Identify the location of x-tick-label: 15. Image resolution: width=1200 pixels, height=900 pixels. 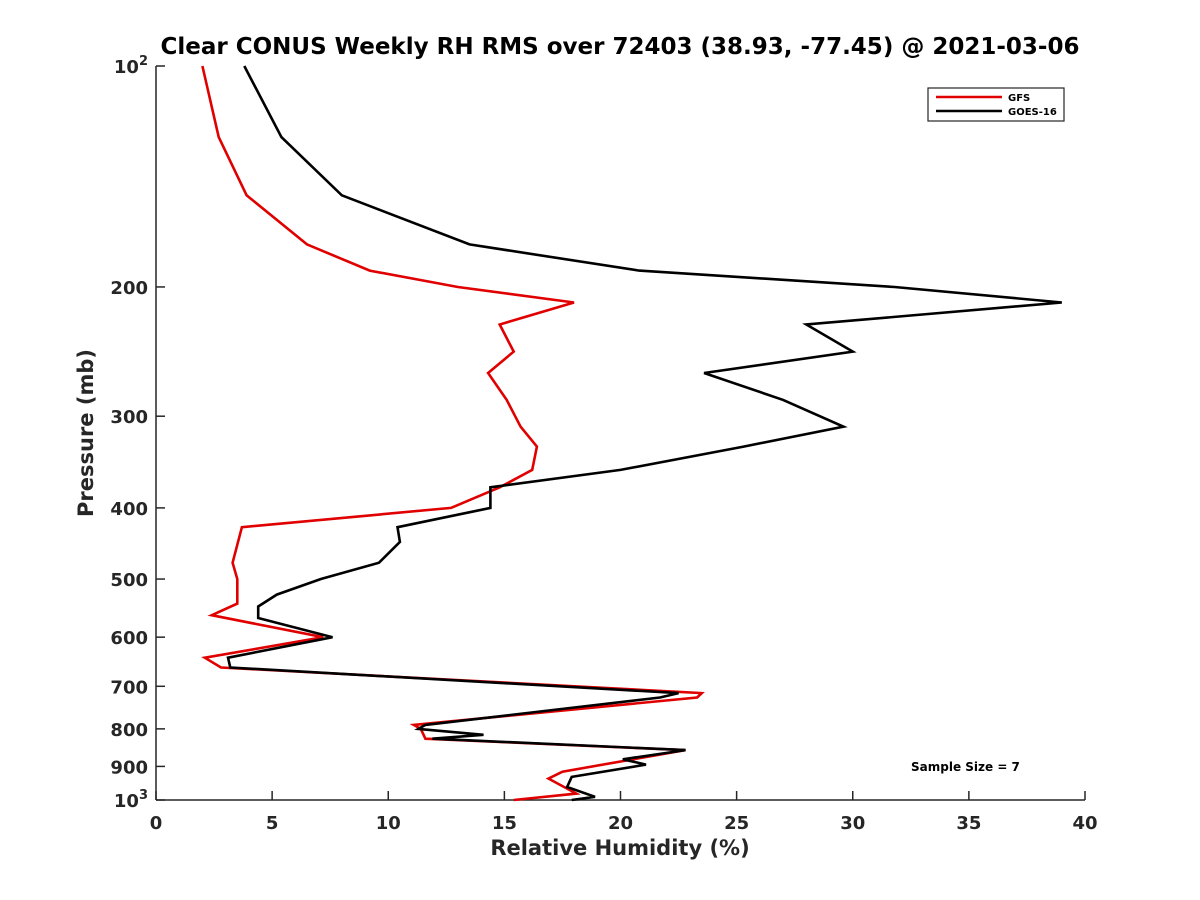
(504, 823).